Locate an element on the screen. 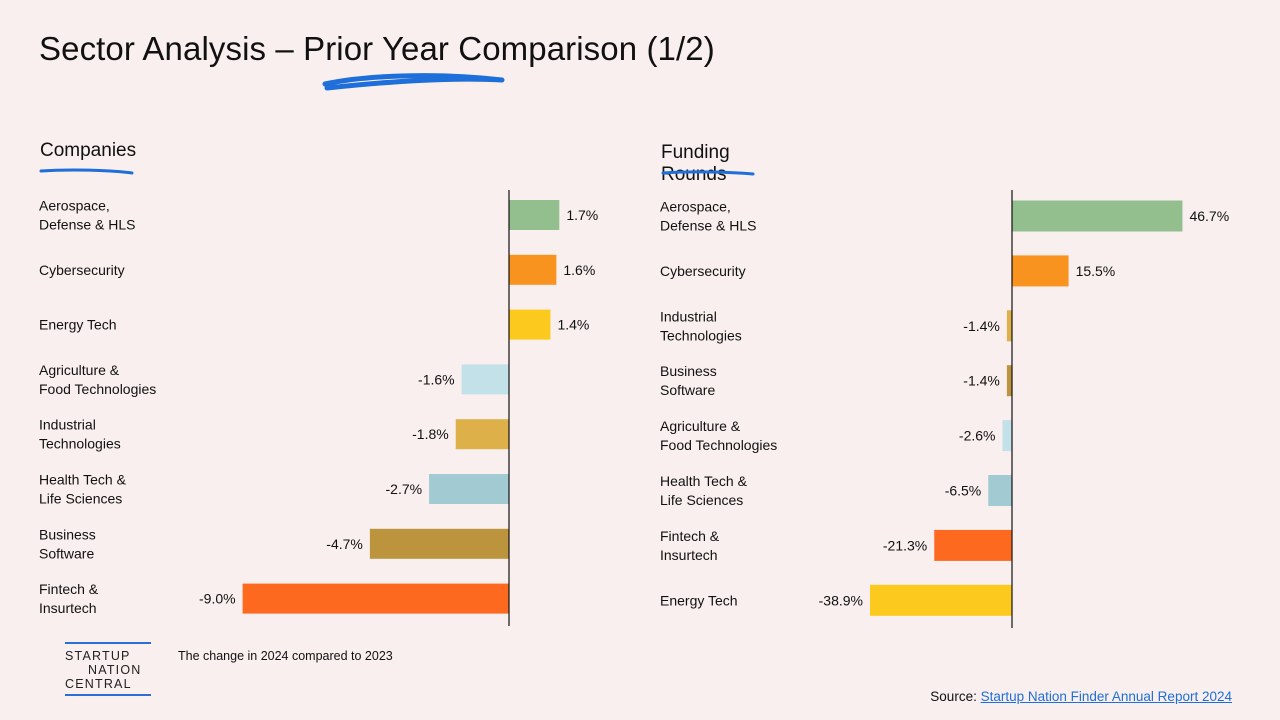  chart-title-funding-rounds: Funding Rounds is located at coordinates (695, 163).